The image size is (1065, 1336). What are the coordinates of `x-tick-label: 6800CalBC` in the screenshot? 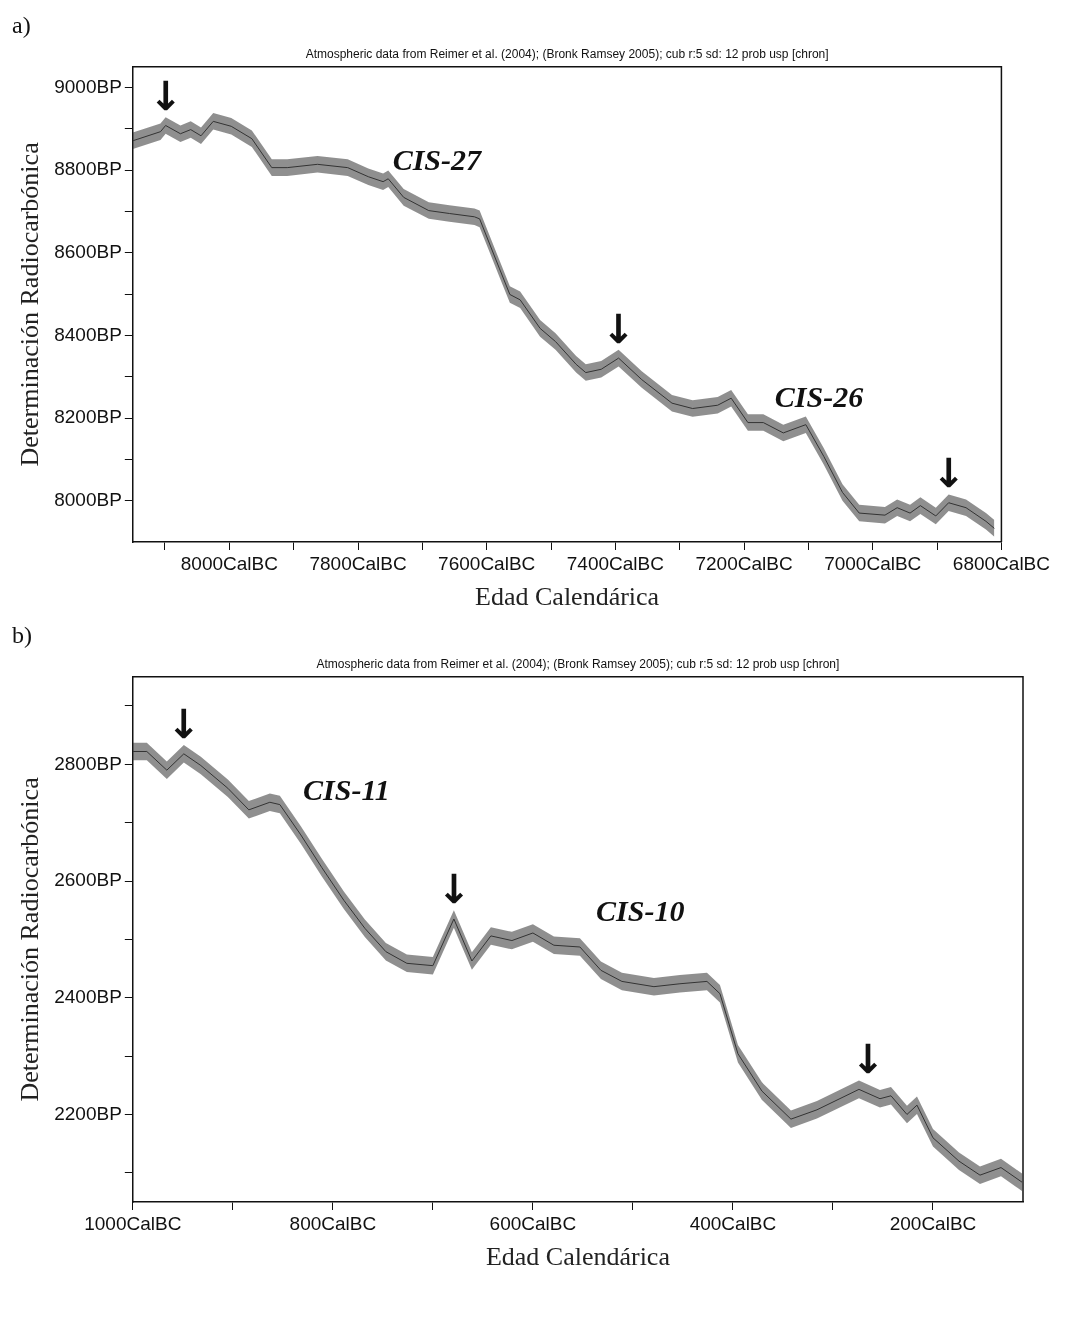 It's located at (1001, 563).